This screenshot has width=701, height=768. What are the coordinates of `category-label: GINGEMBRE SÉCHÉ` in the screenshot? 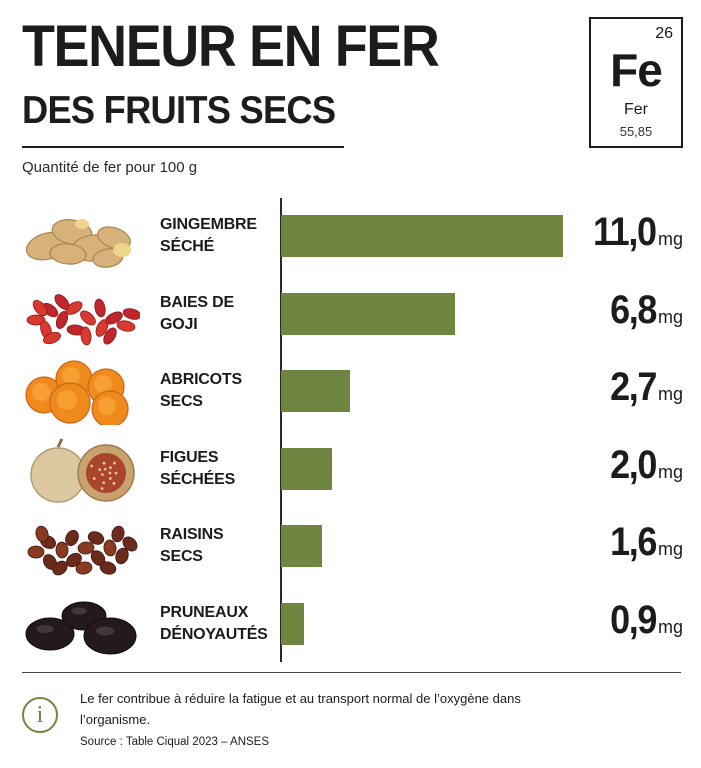 It's located at (208, 235).